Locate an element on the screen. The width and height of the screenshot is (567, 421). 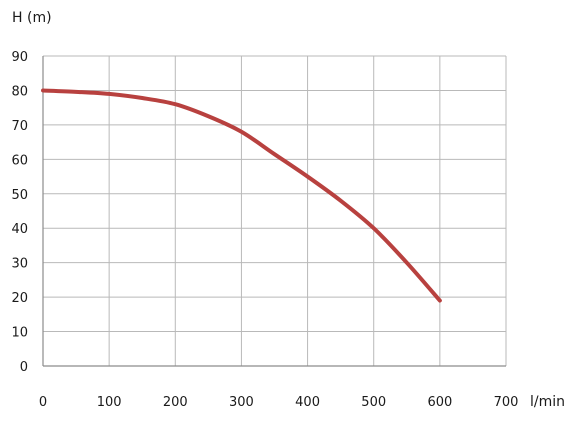
y-tick-label: 70 is located at coordinates (19, 126).